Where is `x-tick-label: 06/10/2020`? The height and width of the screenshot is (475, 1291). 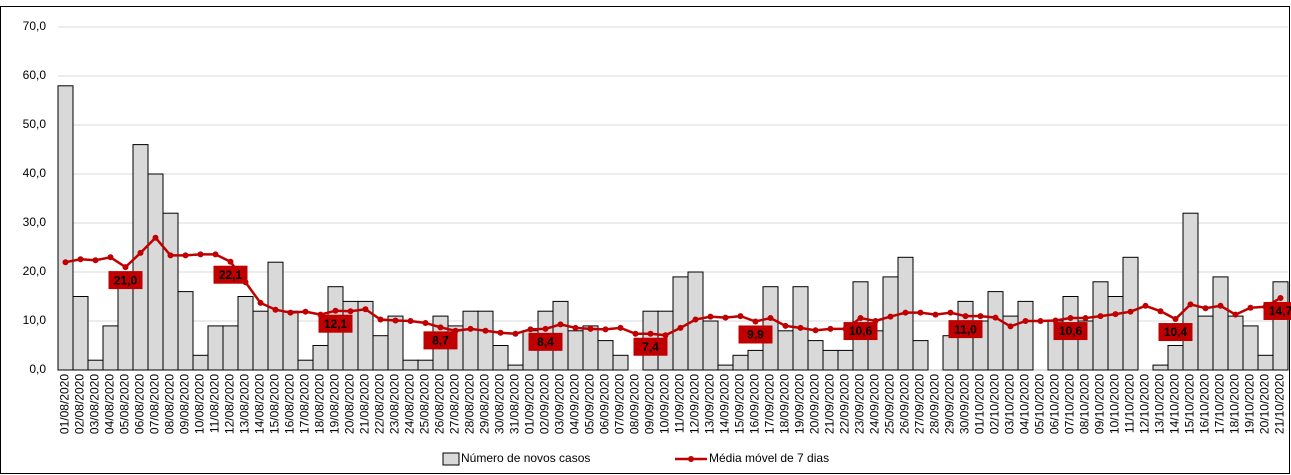
x-tick-label: 06/10/2020 is located at coordinates (1055, 404).